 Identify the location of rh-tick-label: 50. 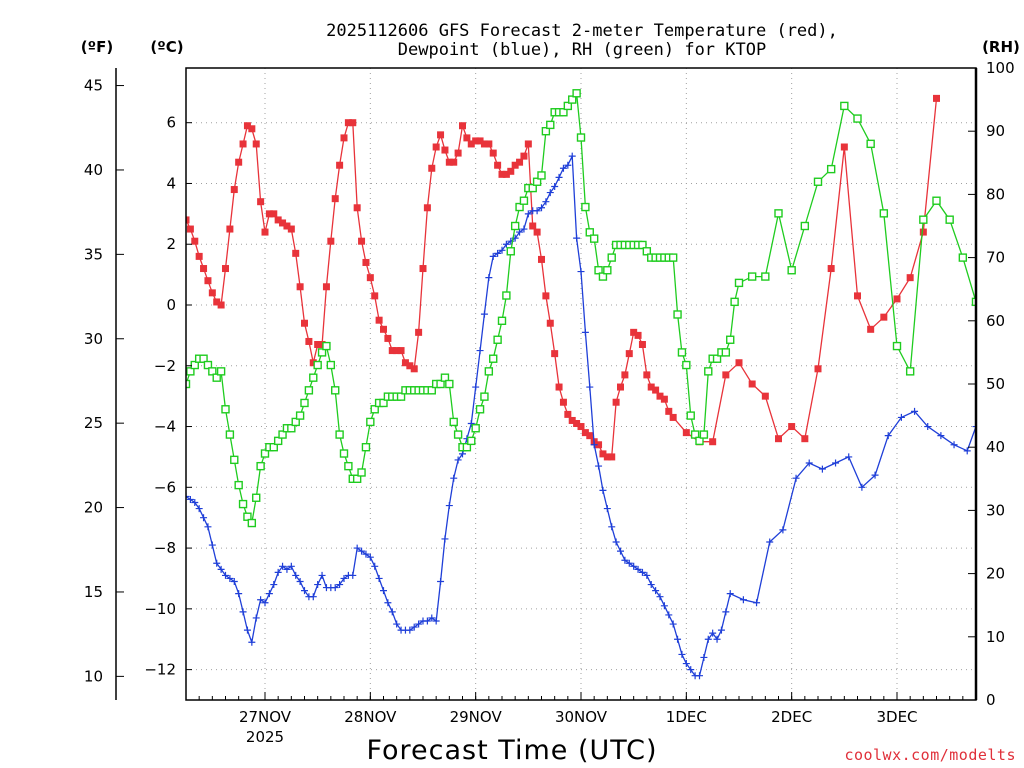
(995, 384).